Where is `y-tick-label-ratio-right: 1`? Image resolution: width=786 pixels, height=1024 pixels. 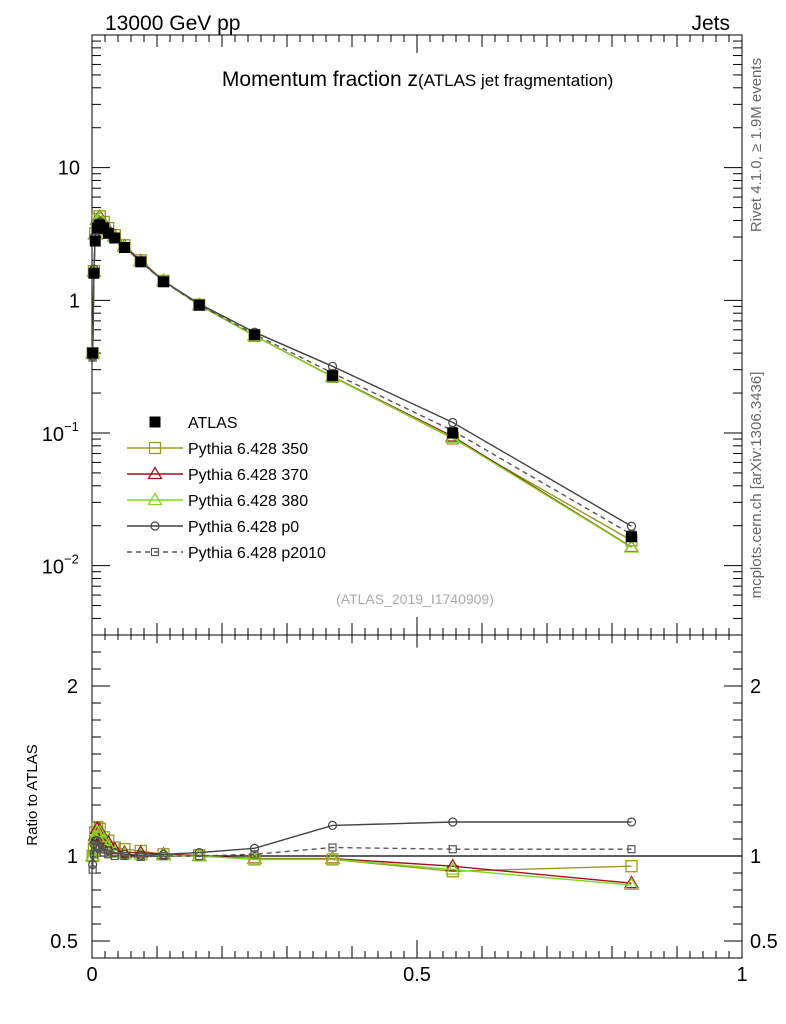 y-tick-label-ratio-right: 1 is located at coordinates (755, 857).